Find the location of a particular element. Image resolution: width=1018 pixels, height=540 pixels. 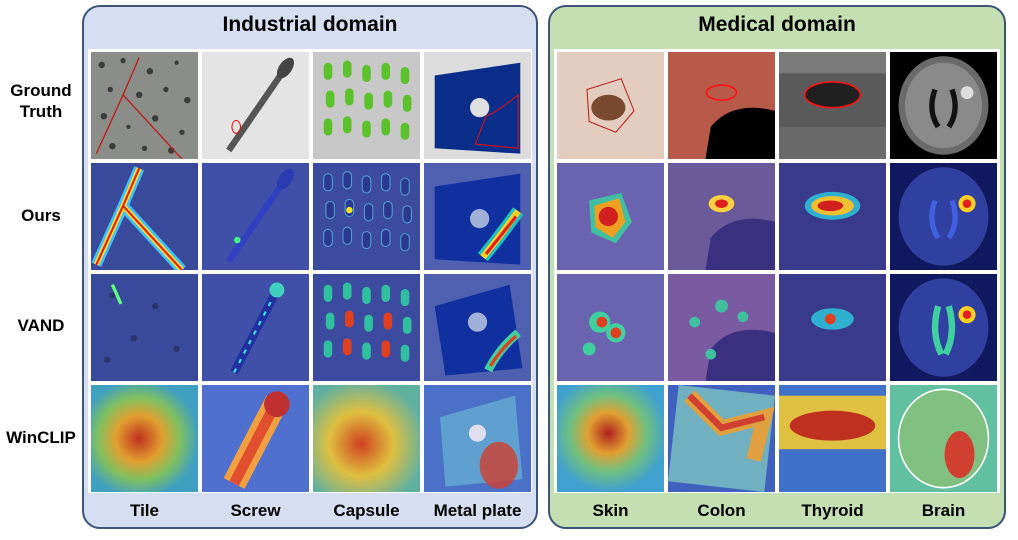

brain-vand-heatmap is located at coordinates (943, 327).